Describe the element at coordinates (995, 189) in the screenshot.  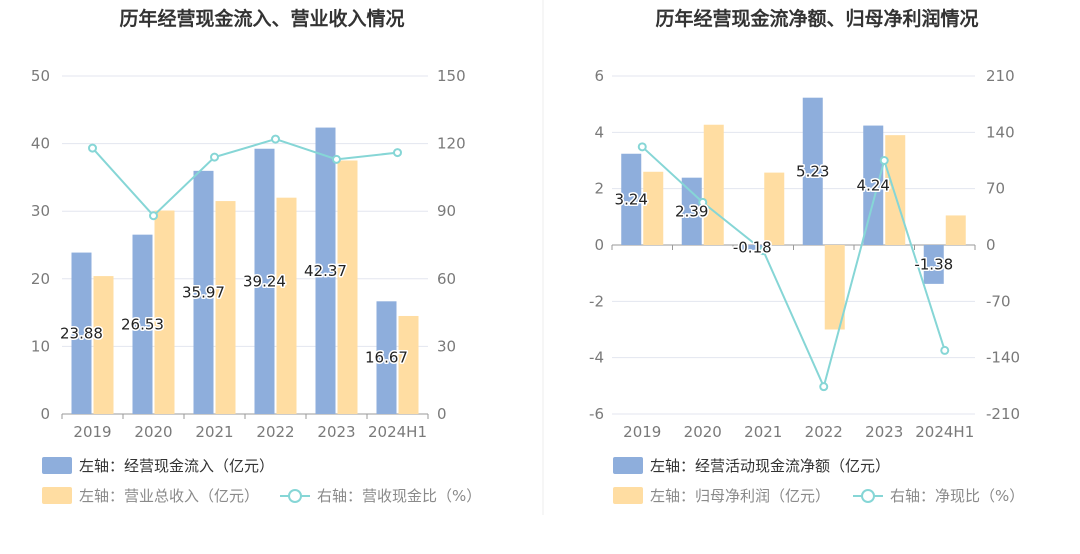
I see `y-right-tick-label: 70` at that location.